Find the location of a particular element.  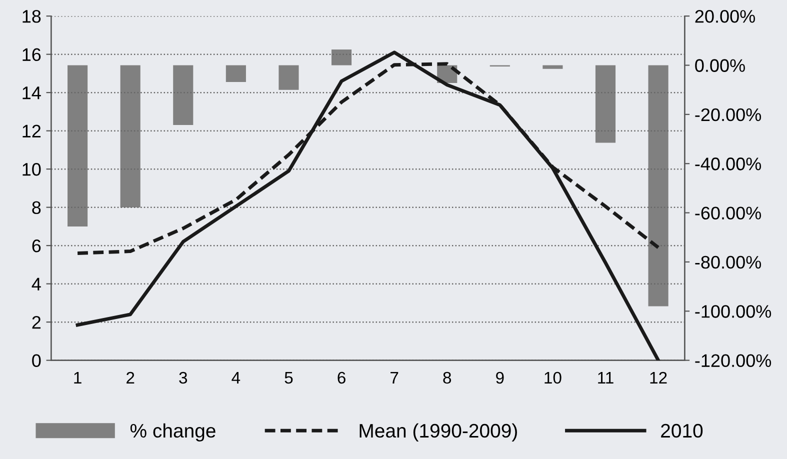

x-tick-label: 3 is located at coordinates (183, 378).